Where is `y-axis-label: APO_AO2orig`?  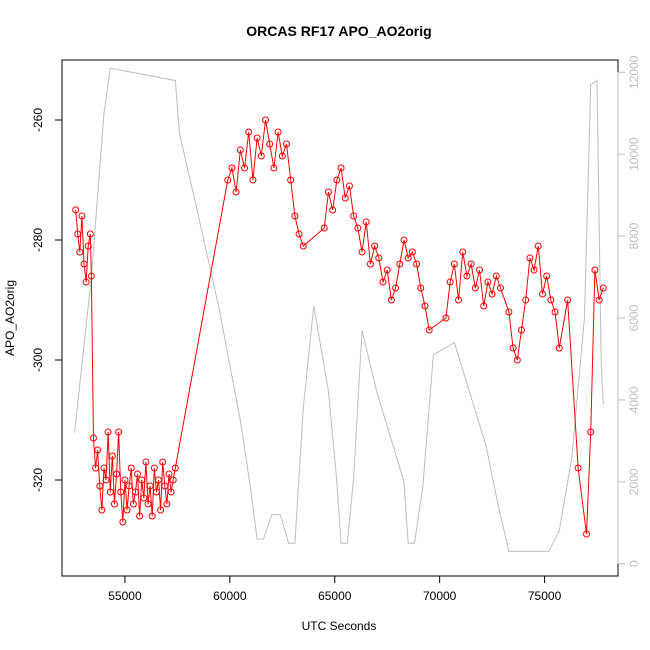
y-axis-label: APO_AO2orig is located at coordinates (10, 318).